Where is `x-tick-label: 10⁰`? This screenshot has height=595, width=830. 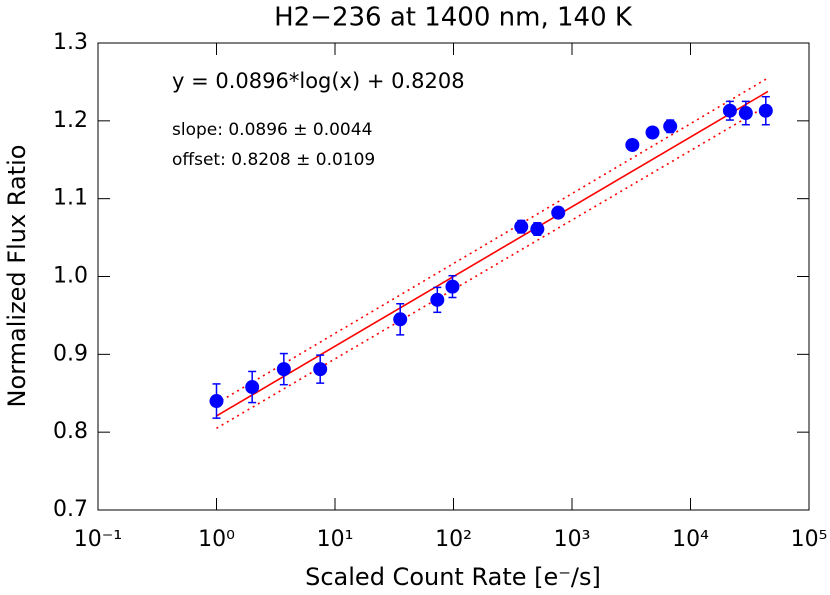
x-tick-label: 10⁰ is located at coordinates (216, 539).